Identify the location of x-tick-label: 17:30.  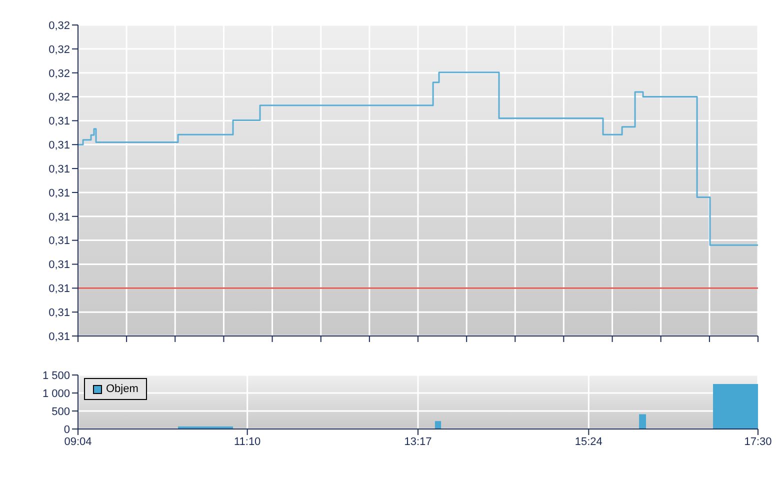
(758, 442).